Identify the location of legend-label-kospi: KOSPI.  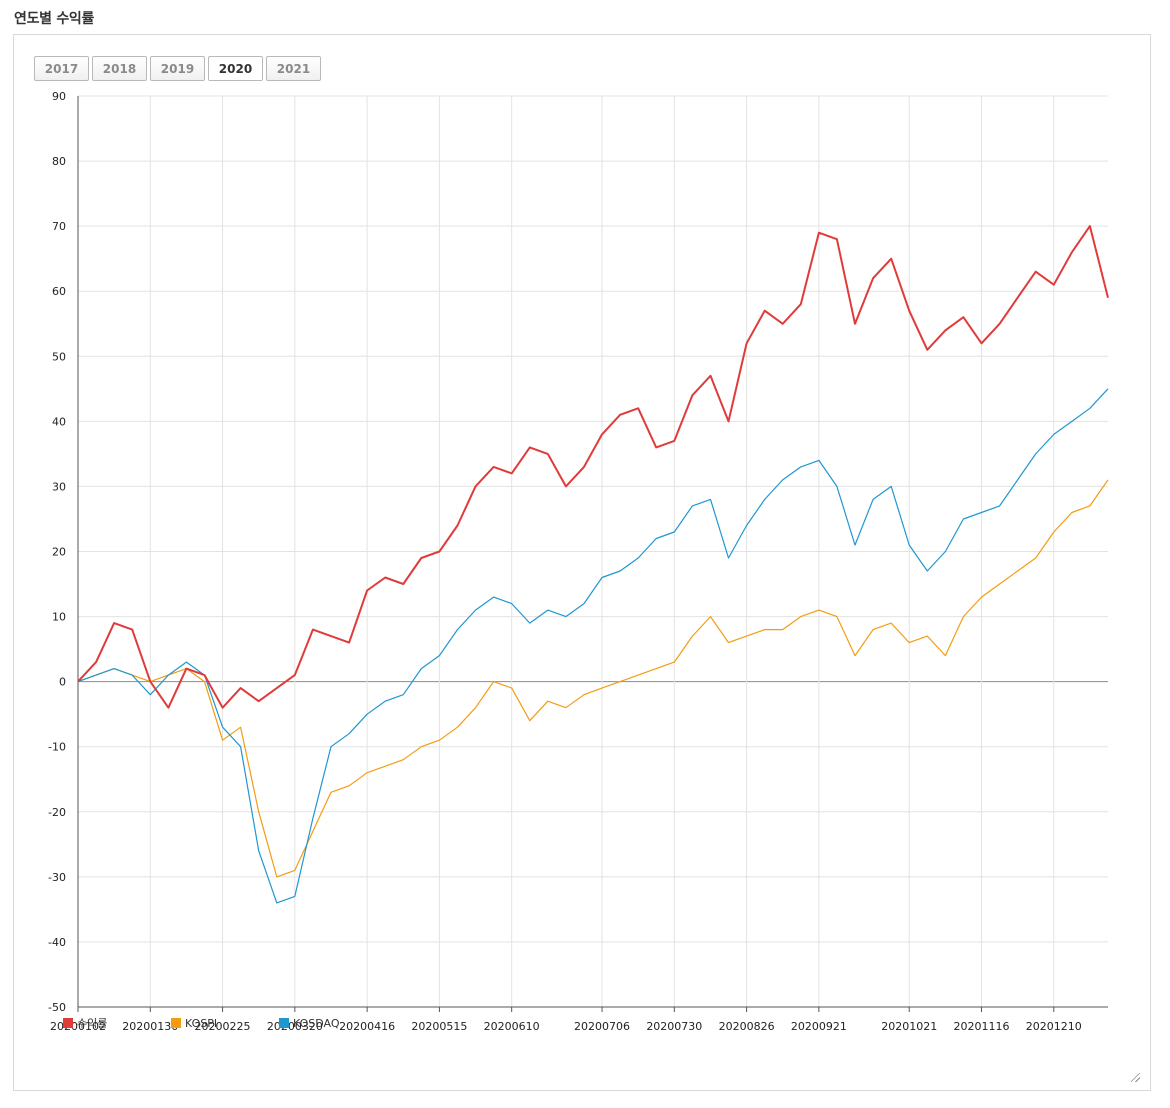
(201, 1023).